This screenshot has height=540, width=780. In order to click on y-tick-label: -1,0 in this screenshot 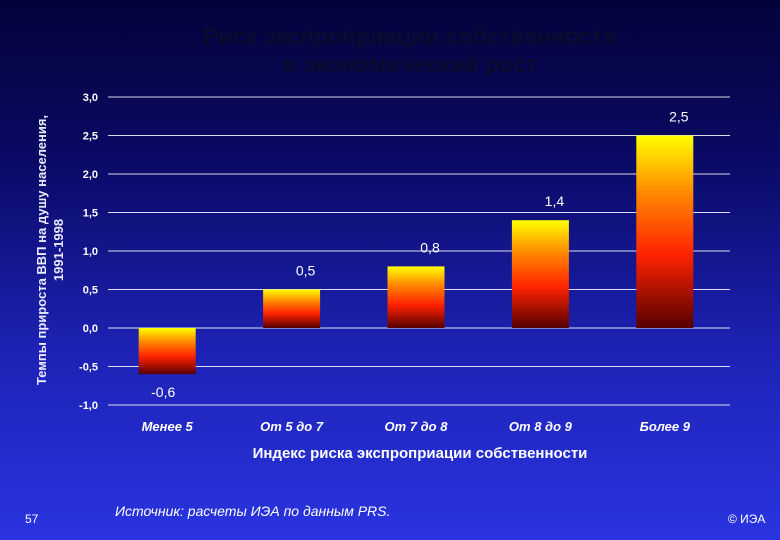, I will do `click(88, 406)`.